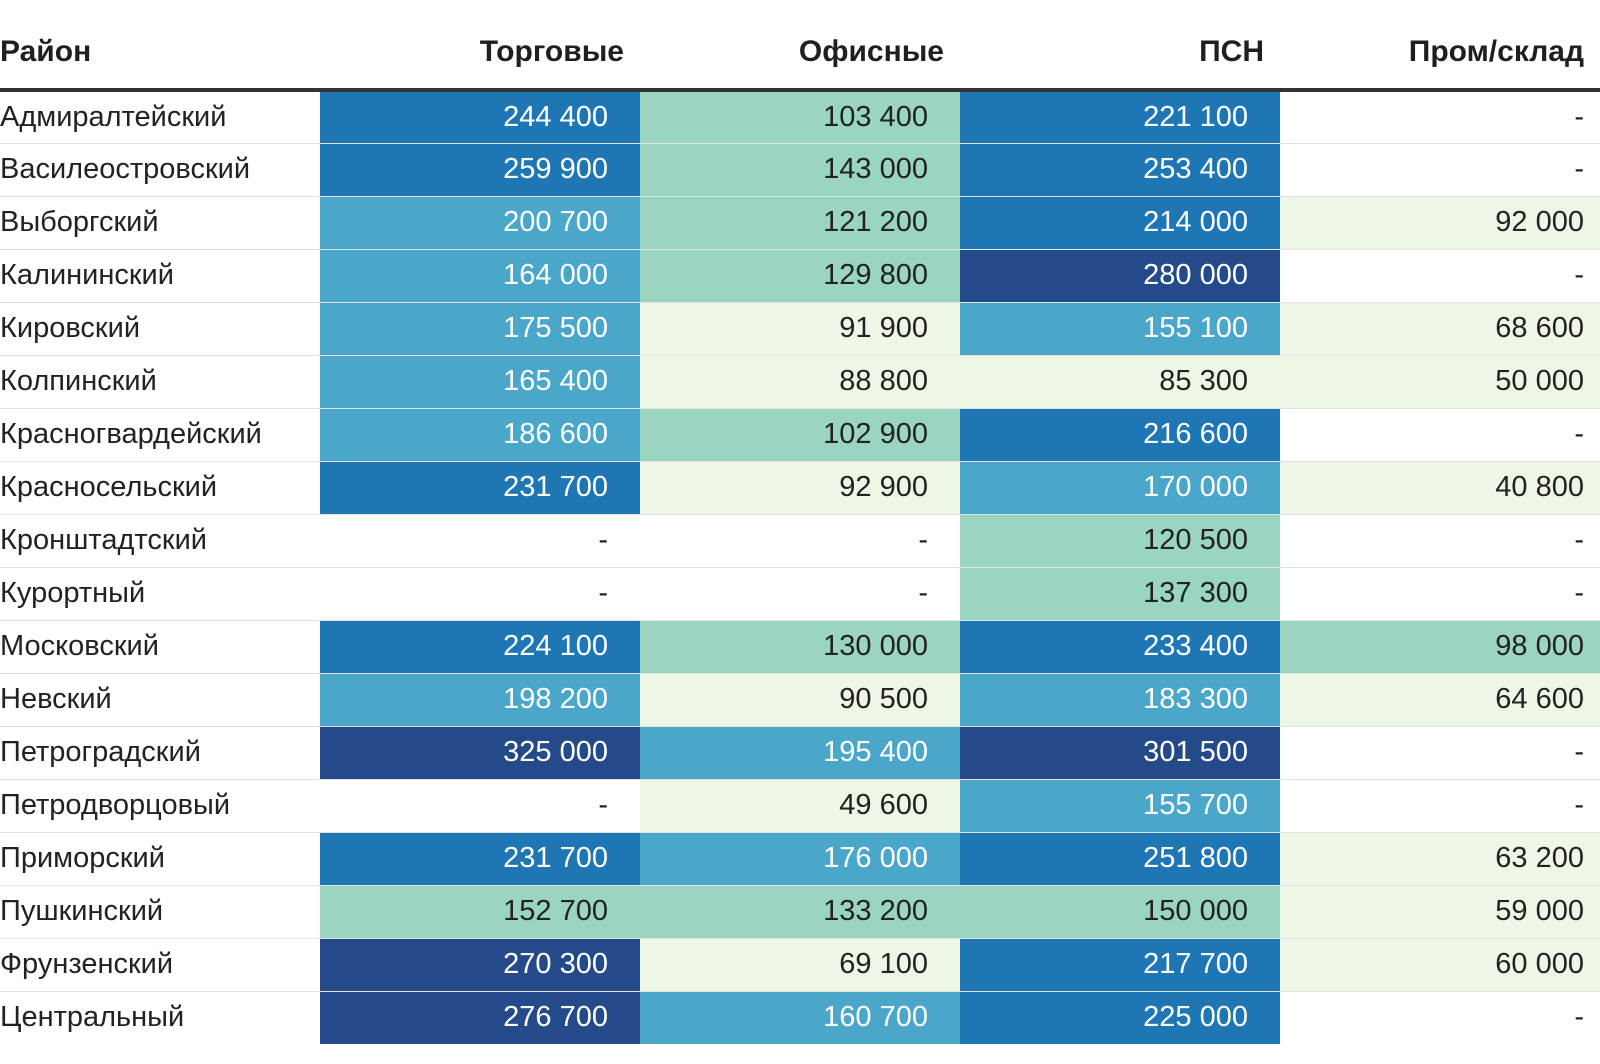  Describe the element at coordinates (480, 434) in the screenshot. I see `value-cell-retail: 186 600` at that location.